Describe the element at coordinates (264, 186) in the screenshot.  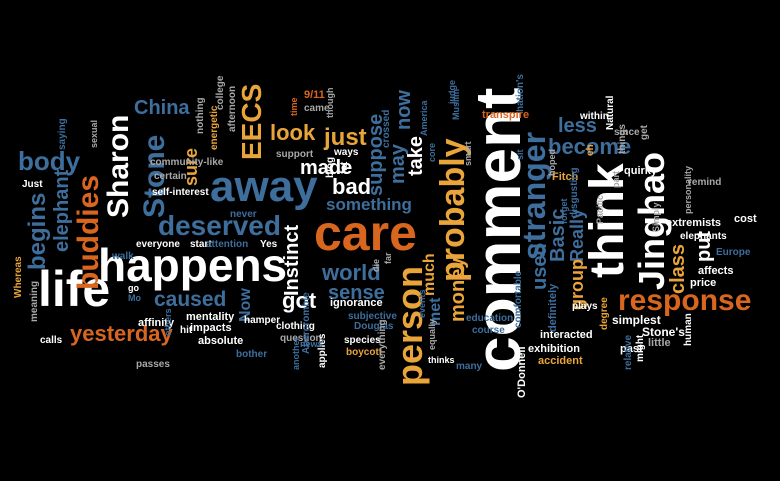
I see `word-away: away` at that location.